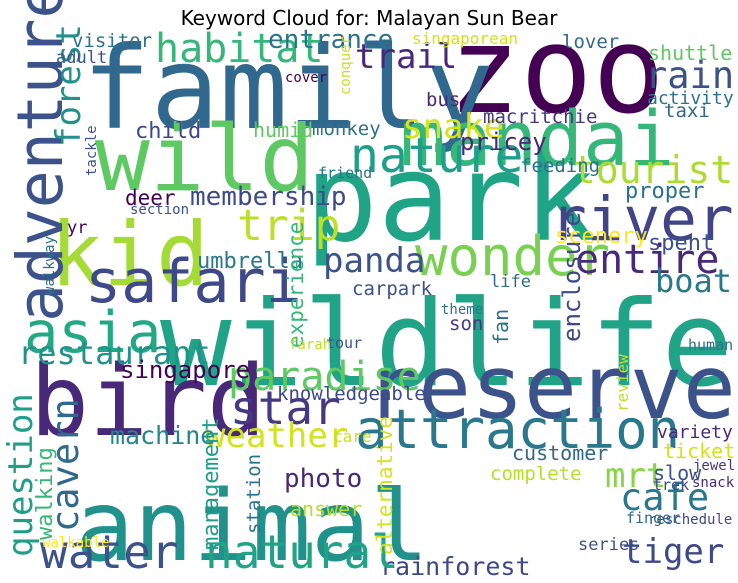 The width and height of the screenshot is (738, 583). What do you see at coordinates (345, 173) in the screenshot?
I see `word-friend: friend` at bounding box center [345, 173].